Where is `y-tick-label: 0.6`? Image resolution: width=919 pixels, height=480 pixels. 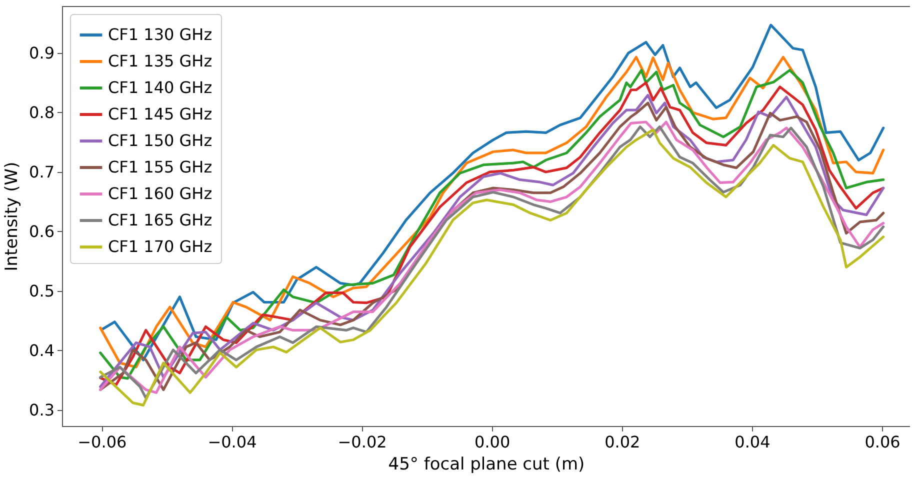 y-tick-label: 0.6 is located at coordinates (41, 231).